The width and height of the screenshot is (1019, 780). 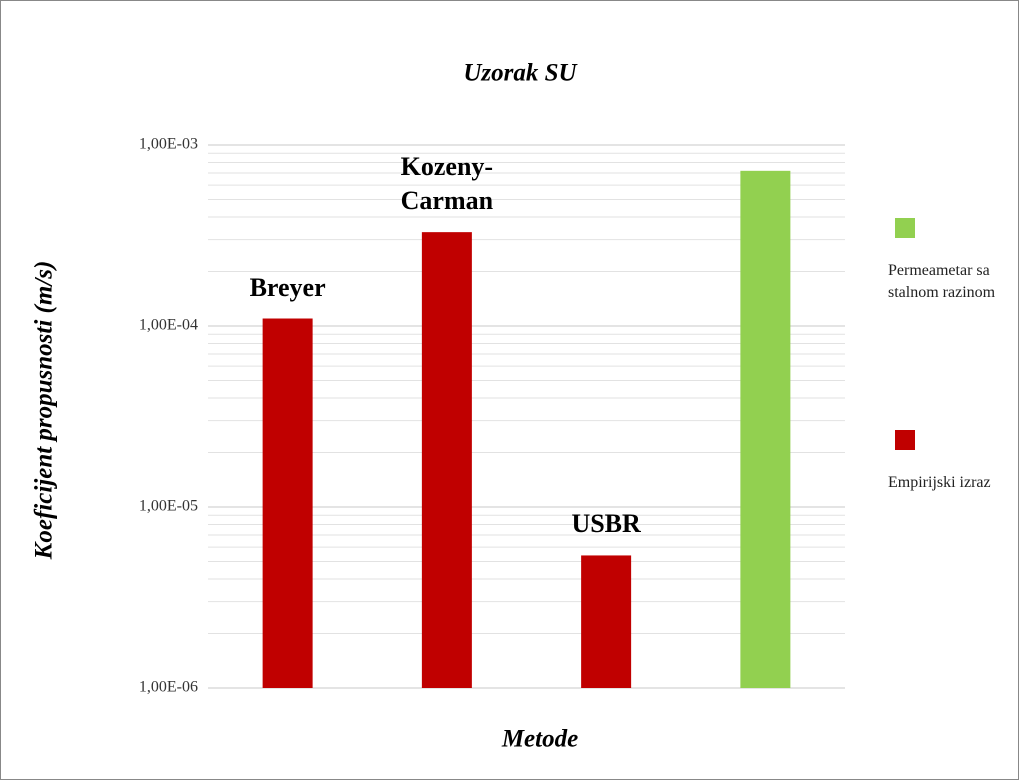 I want to click on legend-label: Permeametar sa stalnom razinom, so click(x=942, y=281).